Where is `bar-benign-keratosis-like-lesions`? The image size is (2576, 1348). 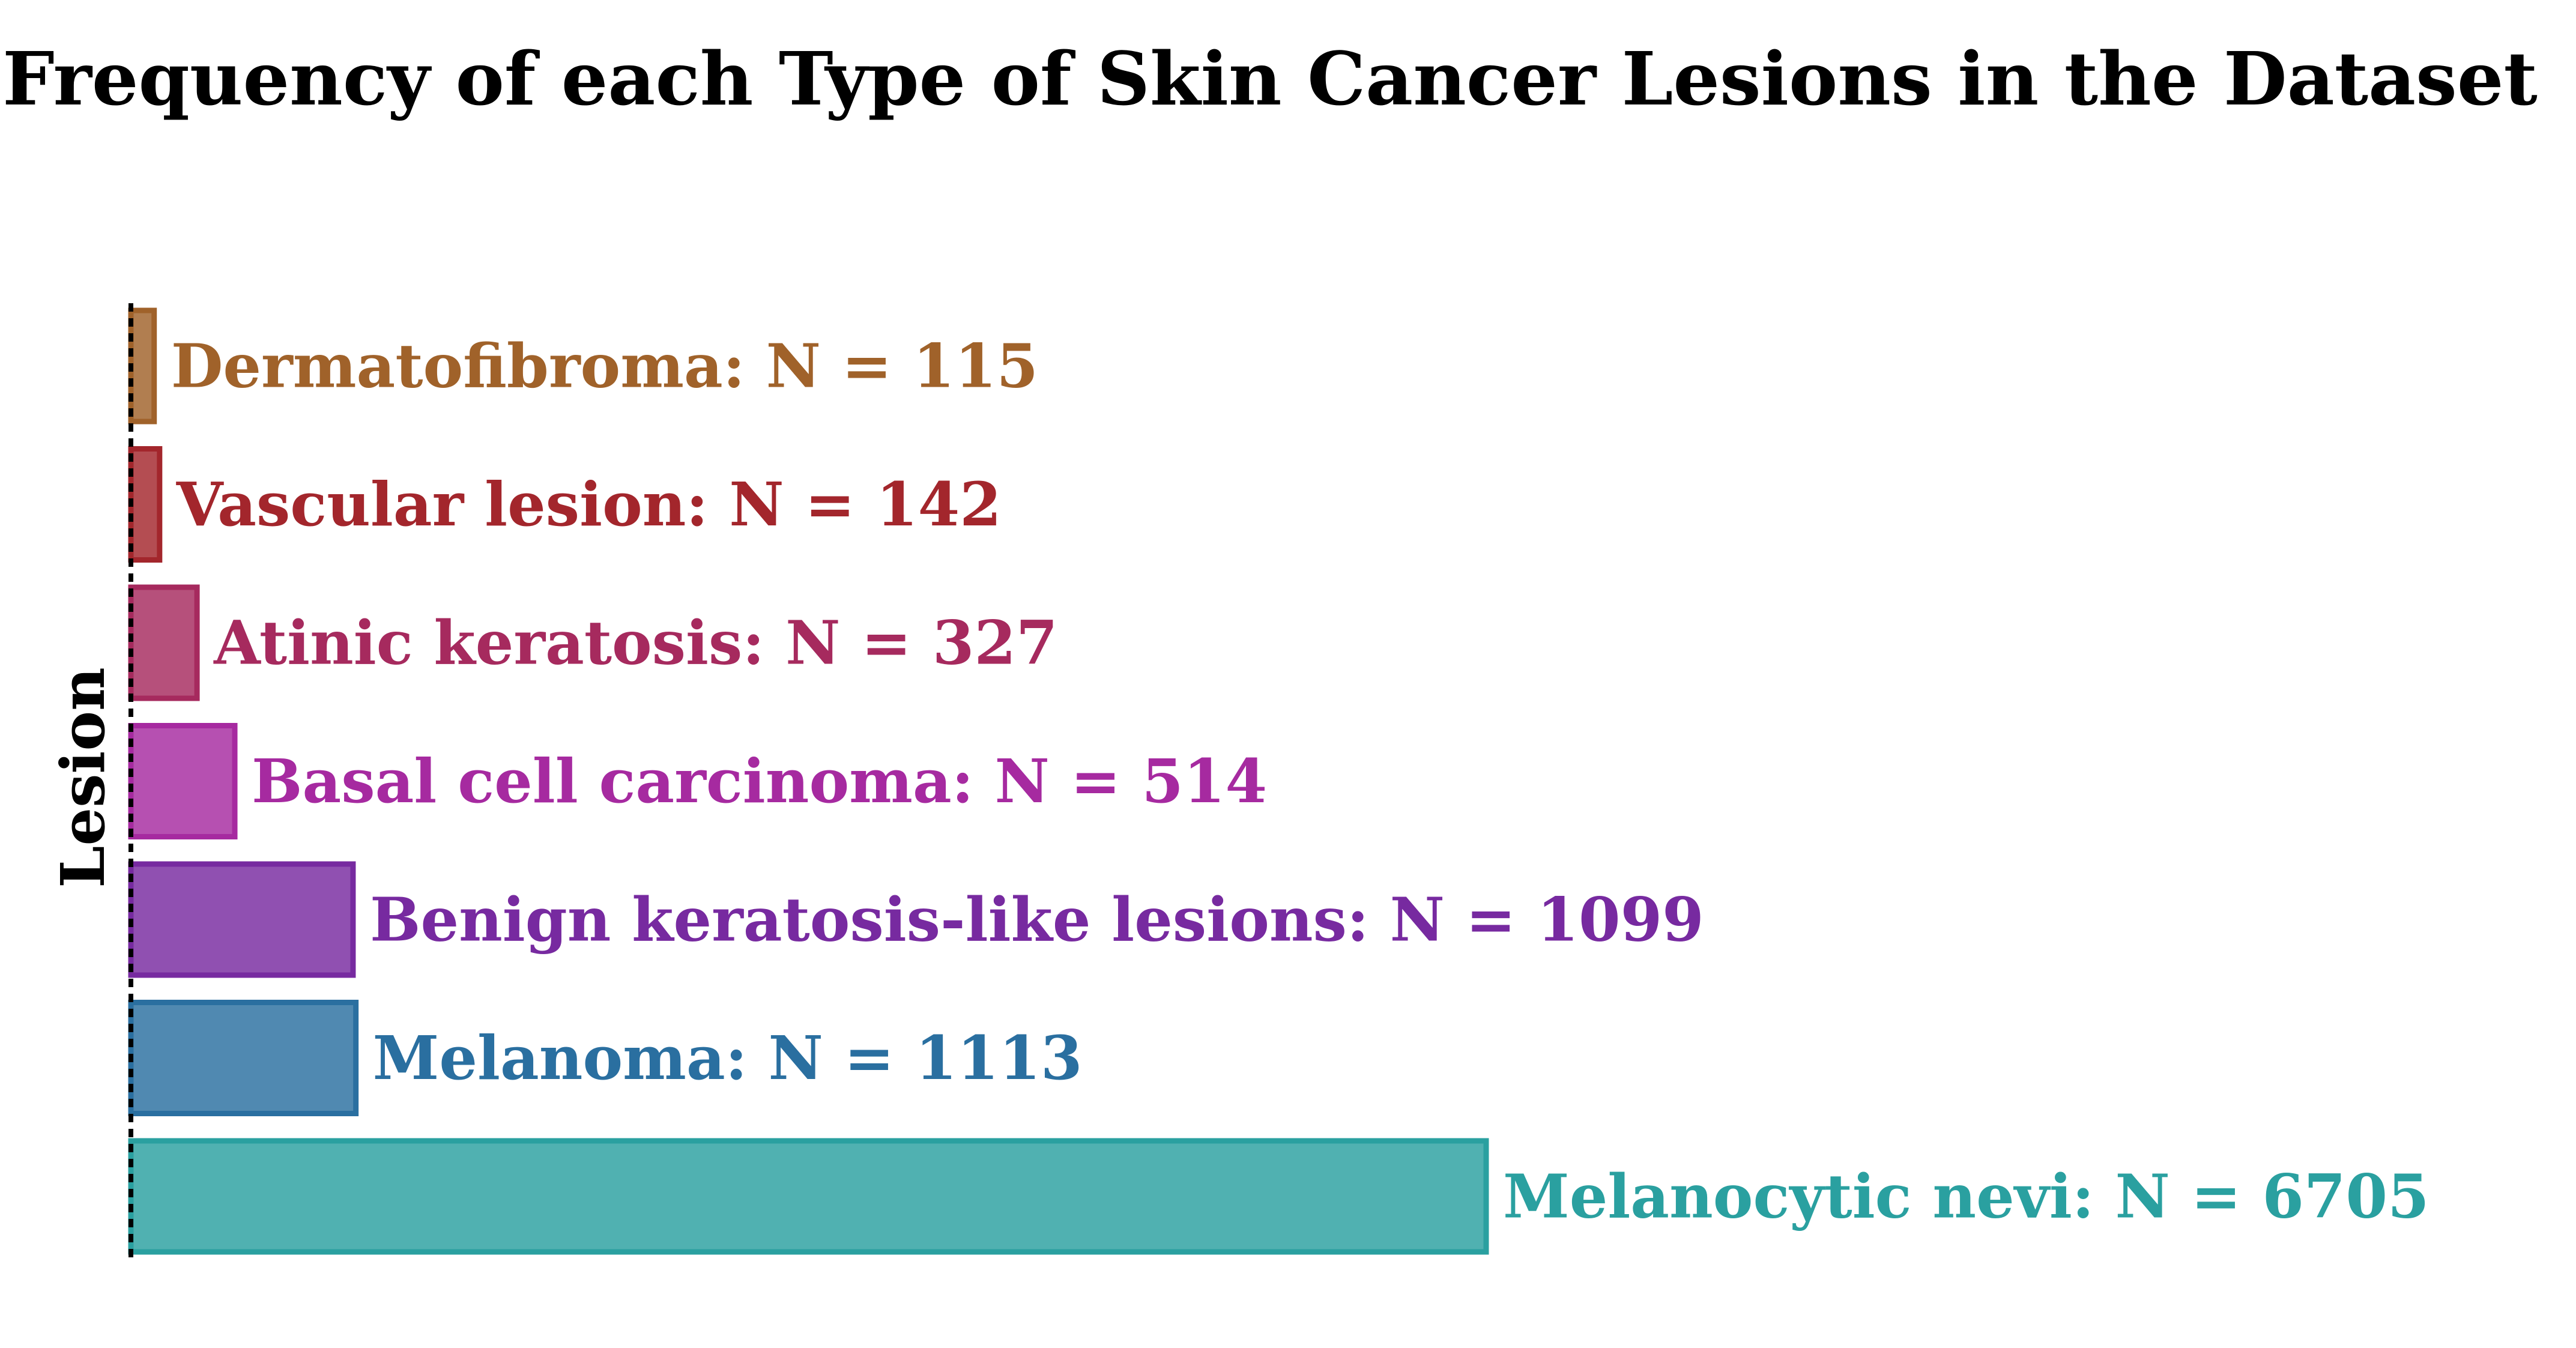
bar-benign-keratosis-like-lesions is located at coordinates (242, 919).